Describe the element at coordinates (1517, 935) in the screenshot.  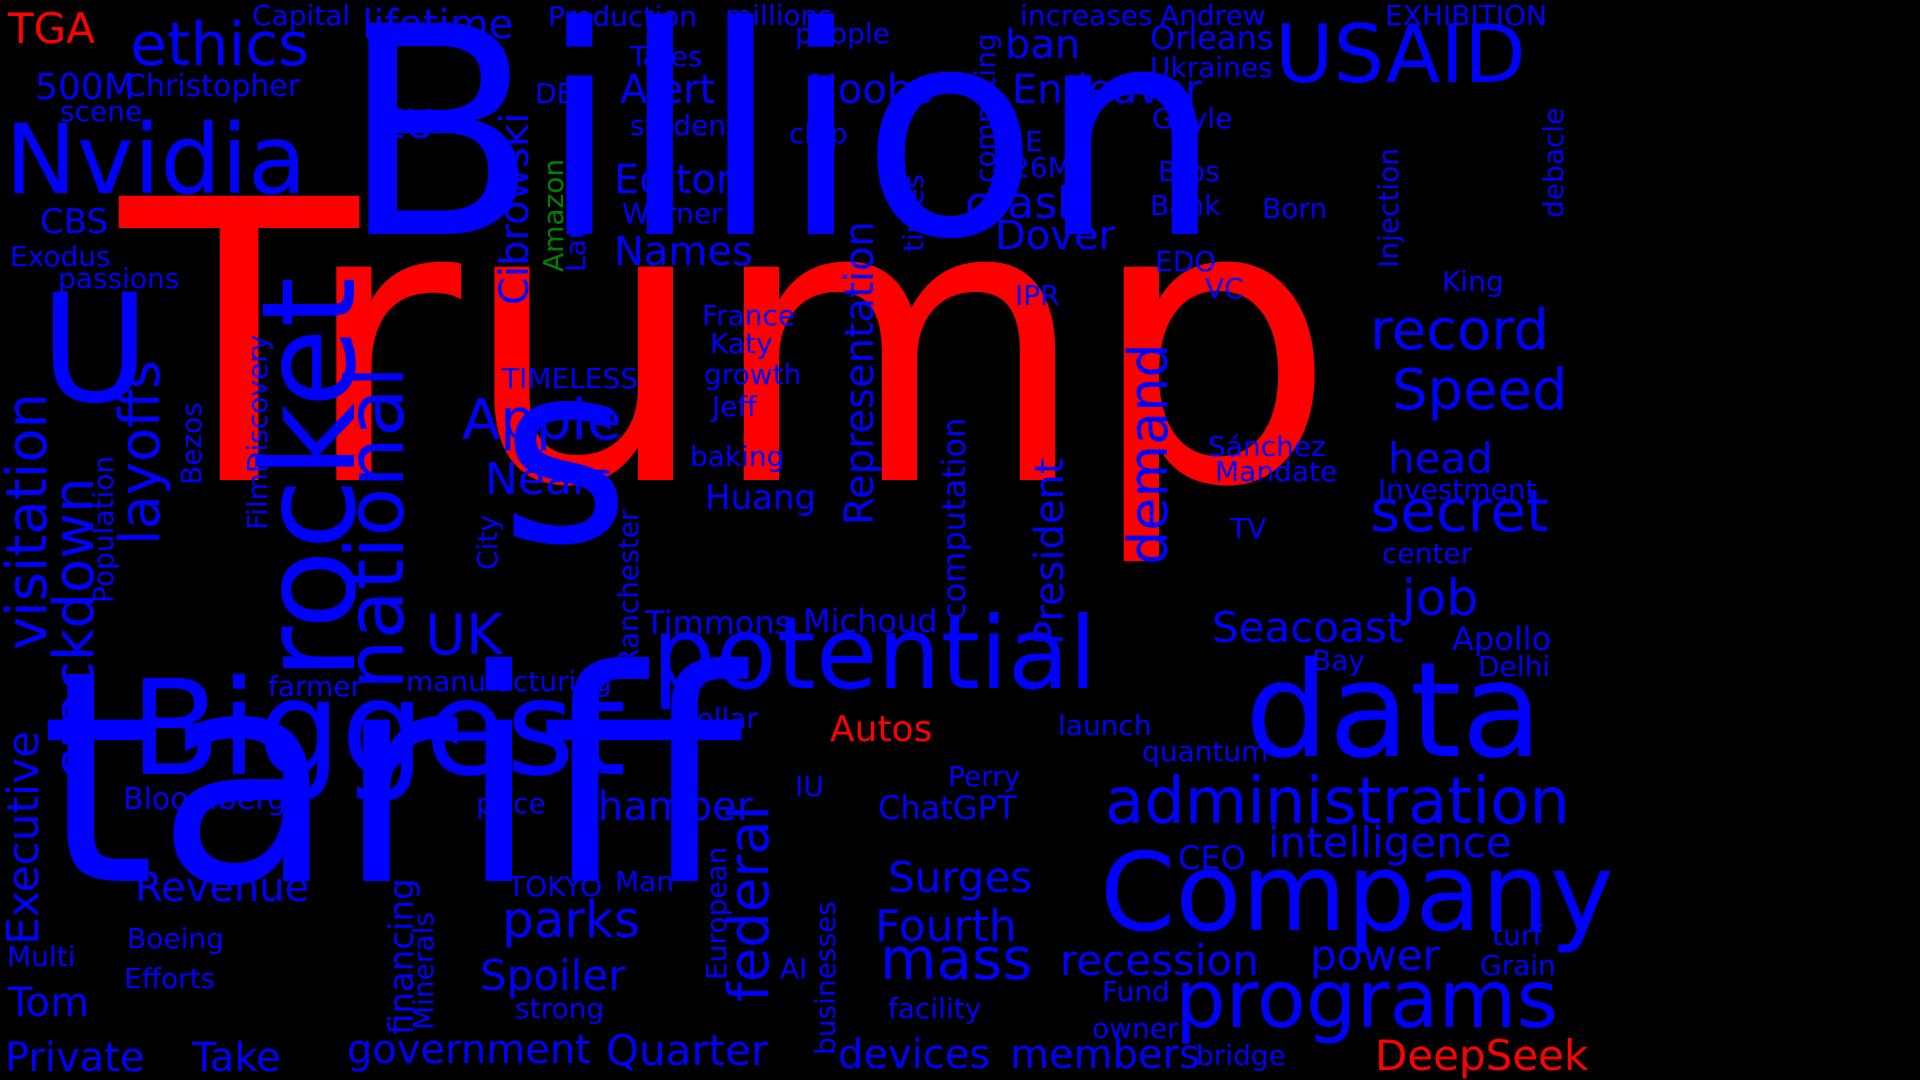
I see `word-turf: turf` at that location.